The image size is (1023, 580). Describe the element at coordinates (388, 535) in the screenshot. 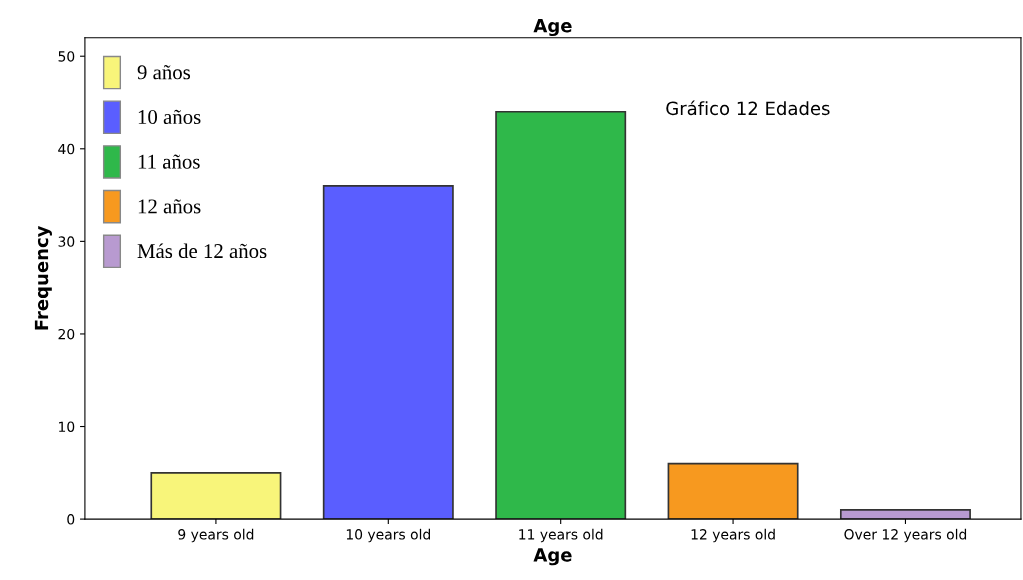

I see `x-tick-label: 10 years old` at that location.